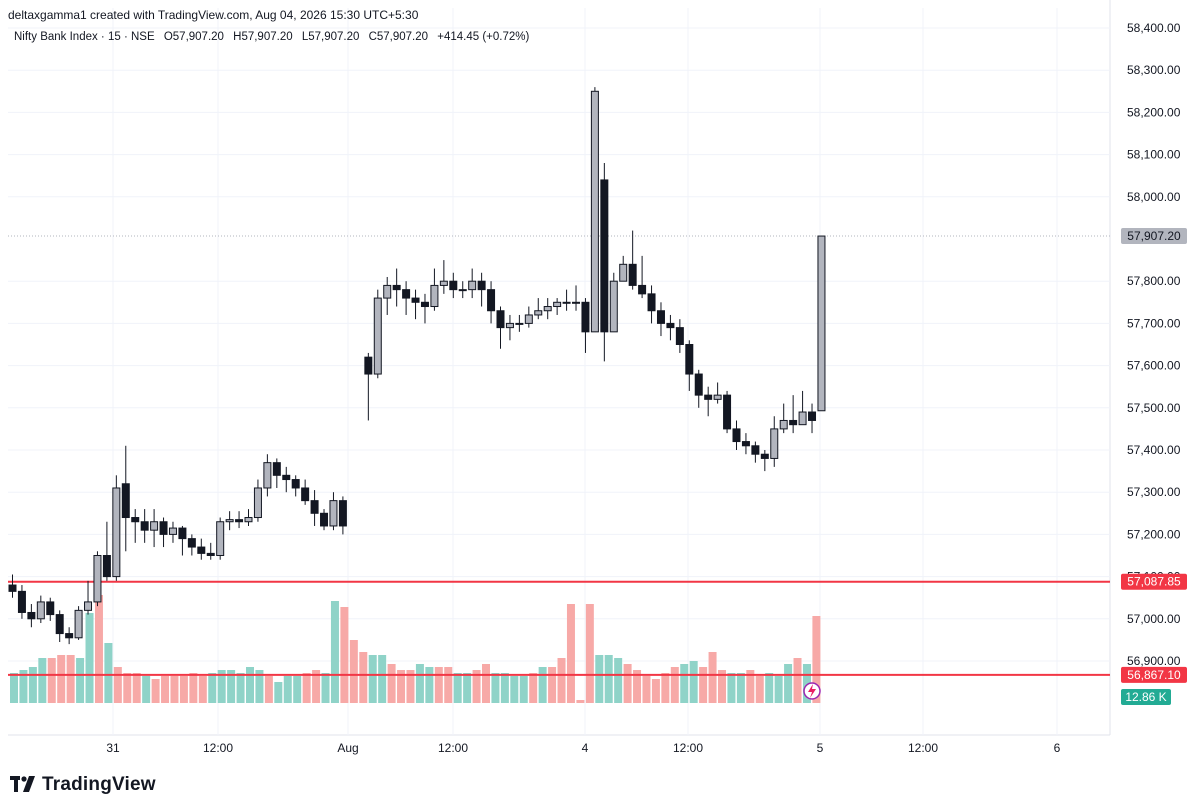 This screenshot has width=1199, height=812. What do you see at coordinates (84, 37) in the screenshot?
I see `legend-symbol: Nifty Bank Index · 15 · NSE` at bounding box center [84, 37].